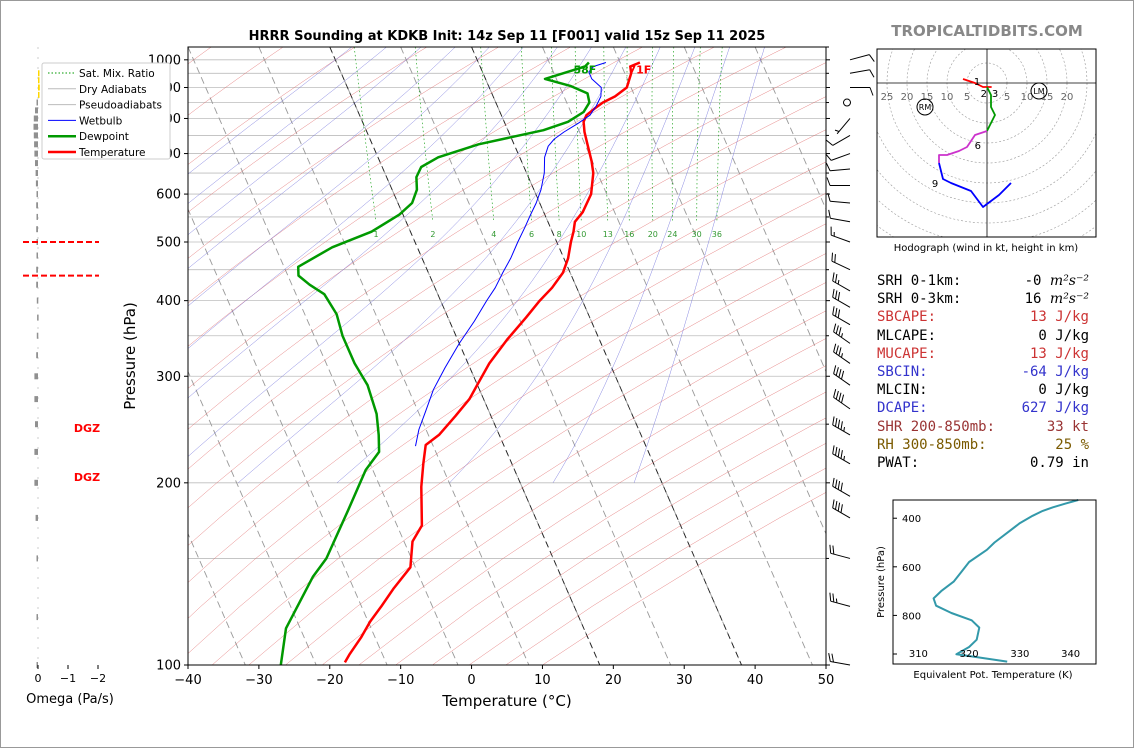 Image resolution: width=1134 pixels, height=748 pixels. I want to click on parameter-label: MLCAPE:, so click(907, 335).